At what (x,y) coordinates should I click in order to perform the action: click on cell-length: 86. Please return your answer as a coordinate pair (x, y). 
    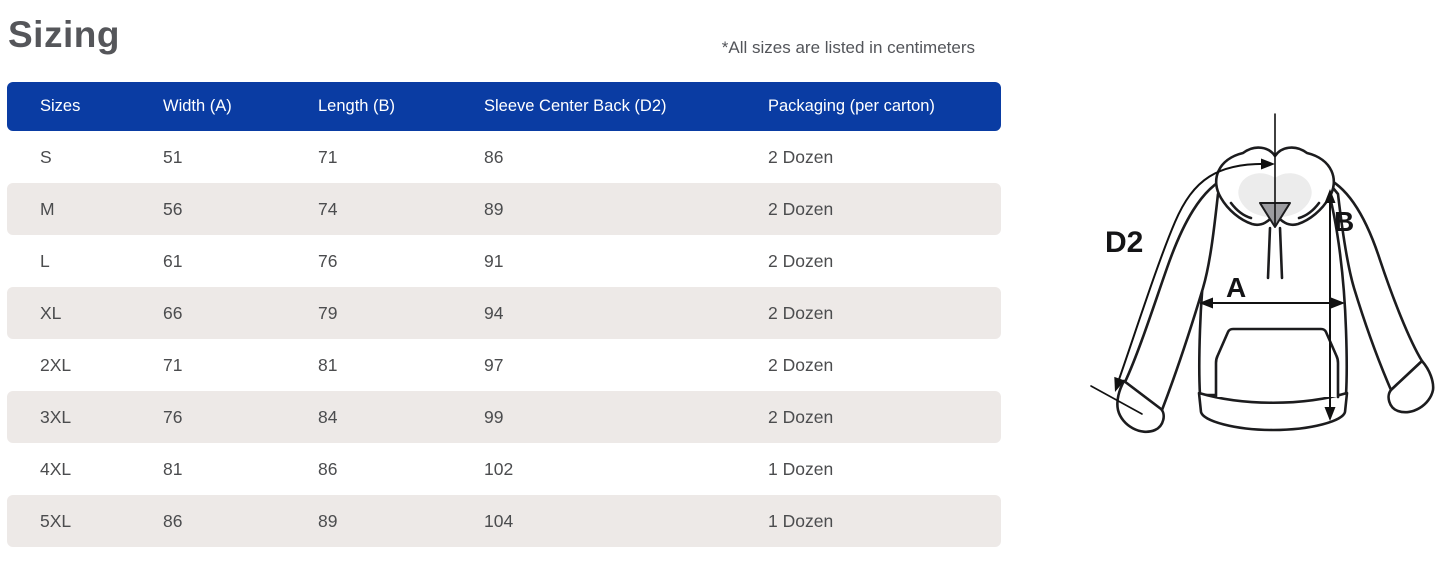
    Looking at the image, I should click on (328, 468).